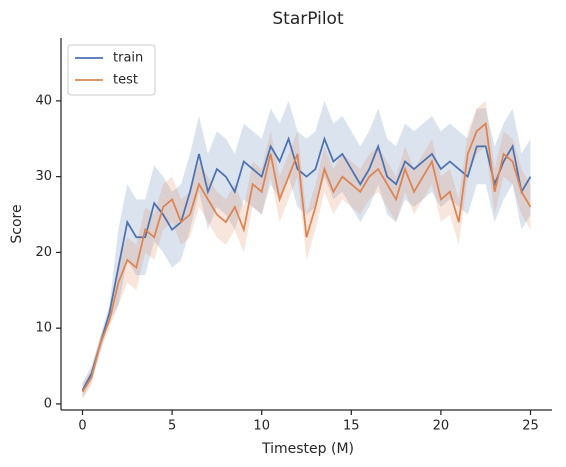 This screenshot has width=566, height=467. I want to click on chart-title: StarPilot, so click(308, 19).